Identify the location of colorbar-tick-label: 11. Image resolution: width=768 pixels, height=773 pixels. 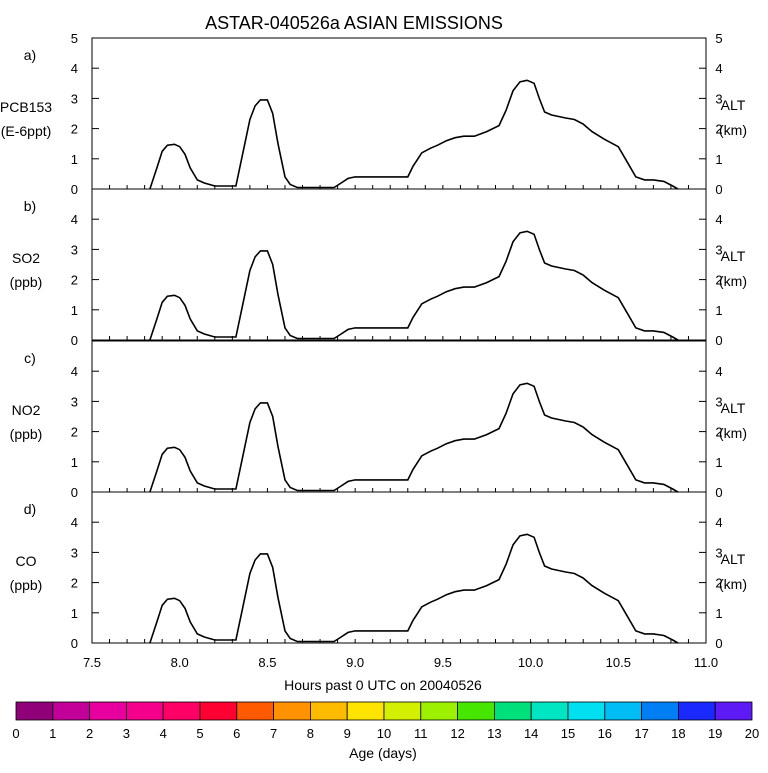
(421, 733).